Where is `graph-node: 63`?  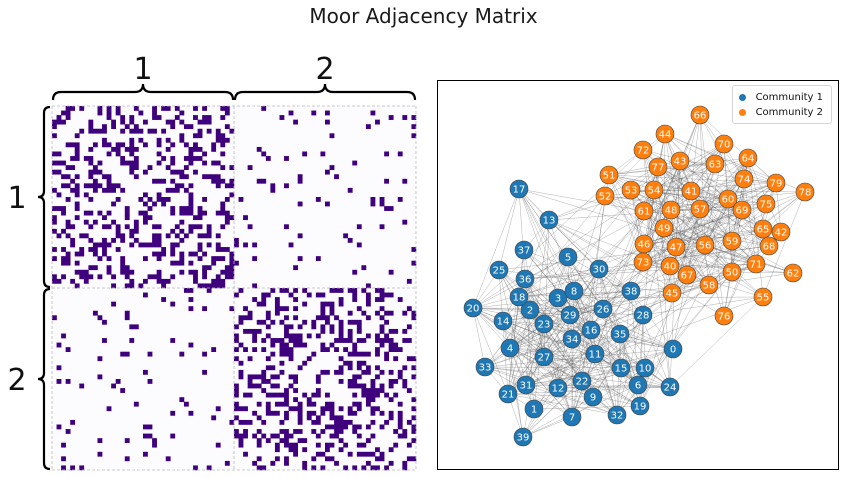 graph-node: 63 is located at coordinates (715, 164).